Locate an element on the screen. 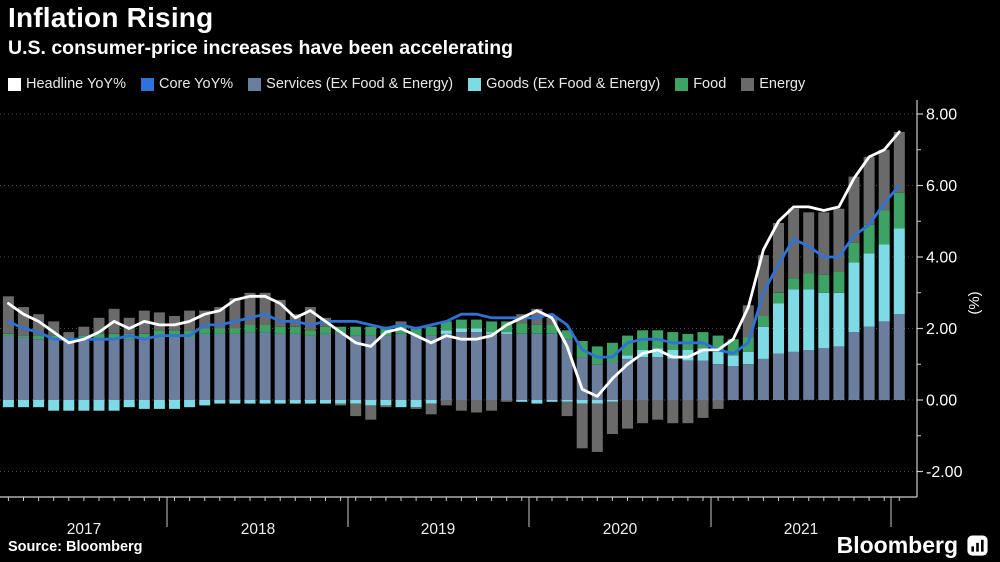 Image resolution: width=1000 pixels, height=562 pixels. year-label: 2020 is located at coordinates (620, 529).